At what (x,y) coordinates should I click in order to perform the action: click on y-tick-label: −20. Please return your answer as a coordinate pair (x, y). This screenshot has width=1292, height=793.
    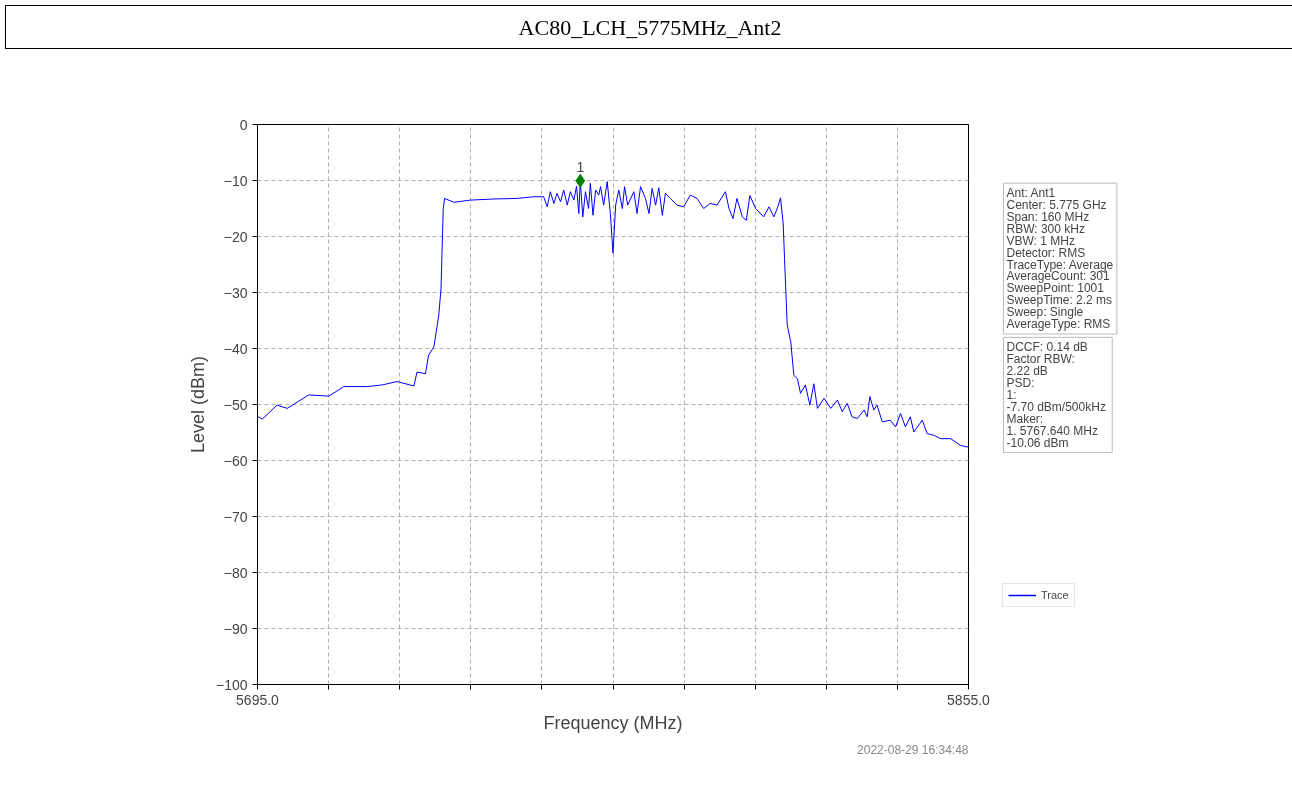
    Looking at the image, I should click on (235, 236).